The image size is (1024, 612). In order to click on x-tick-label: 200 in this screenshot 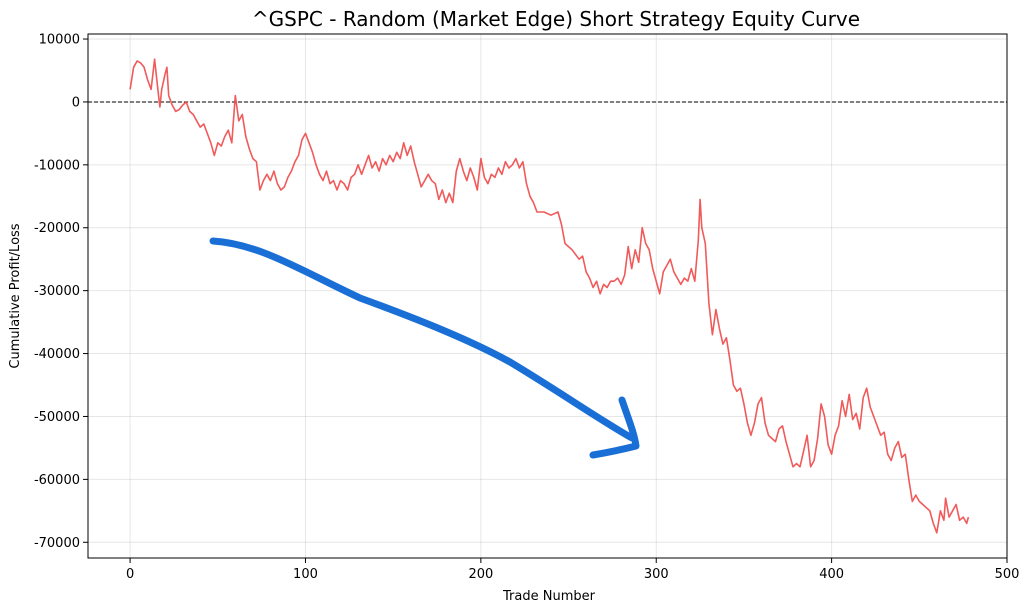, I will do `click(480, 574)`.